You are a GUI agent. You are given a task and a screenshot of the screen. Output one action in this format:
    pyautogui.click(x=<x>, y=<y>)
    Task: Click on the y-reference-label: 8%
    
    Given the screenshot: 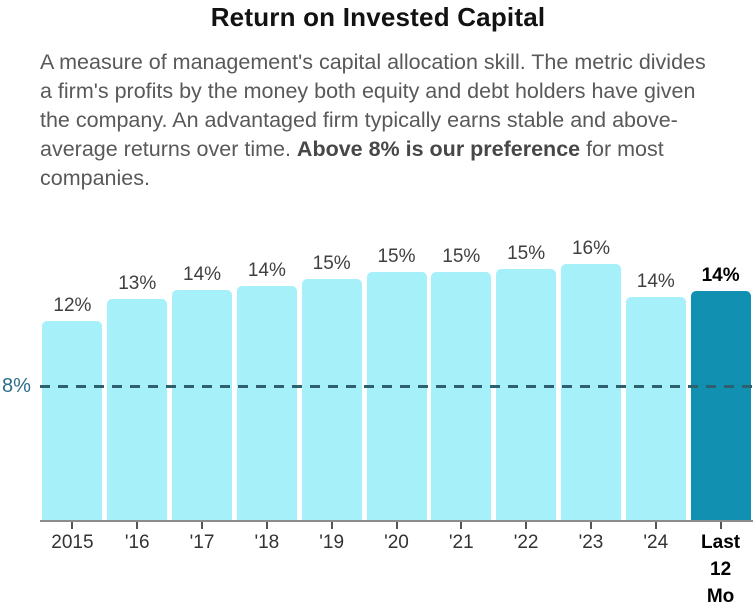 What is the action you would take?
    pyautogui.click(x=16, y=386)
    